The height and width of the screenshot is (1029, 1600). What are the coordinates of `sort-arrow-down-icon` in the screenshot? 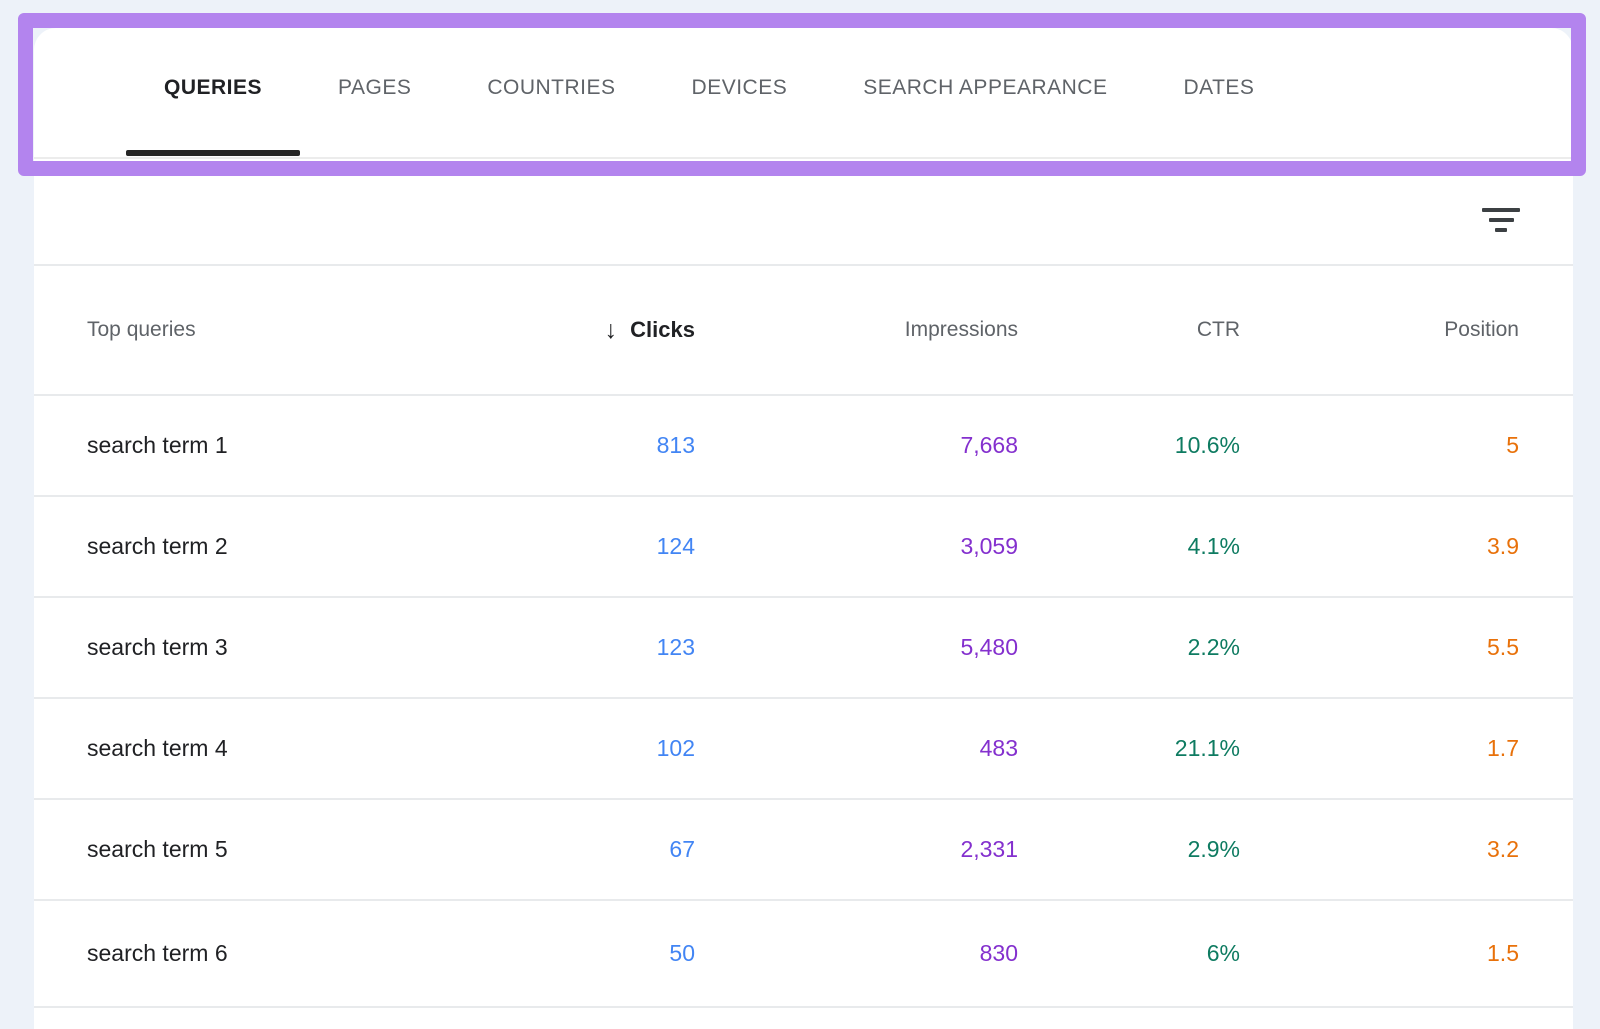 It's located at (611, 330).